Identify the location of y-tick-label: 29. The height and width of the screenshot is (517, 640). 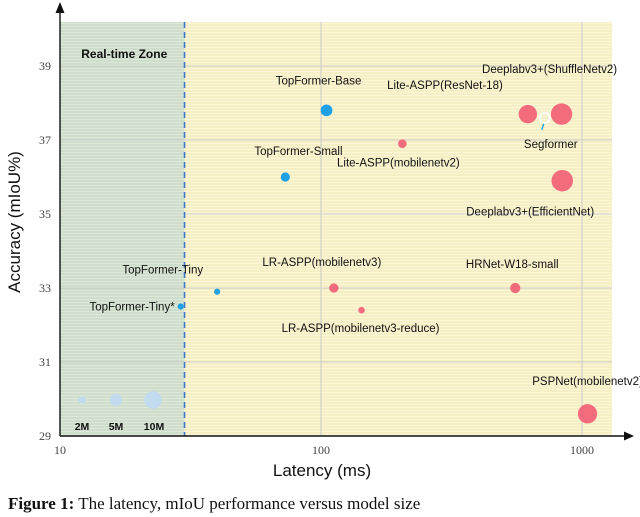
(45, 436).